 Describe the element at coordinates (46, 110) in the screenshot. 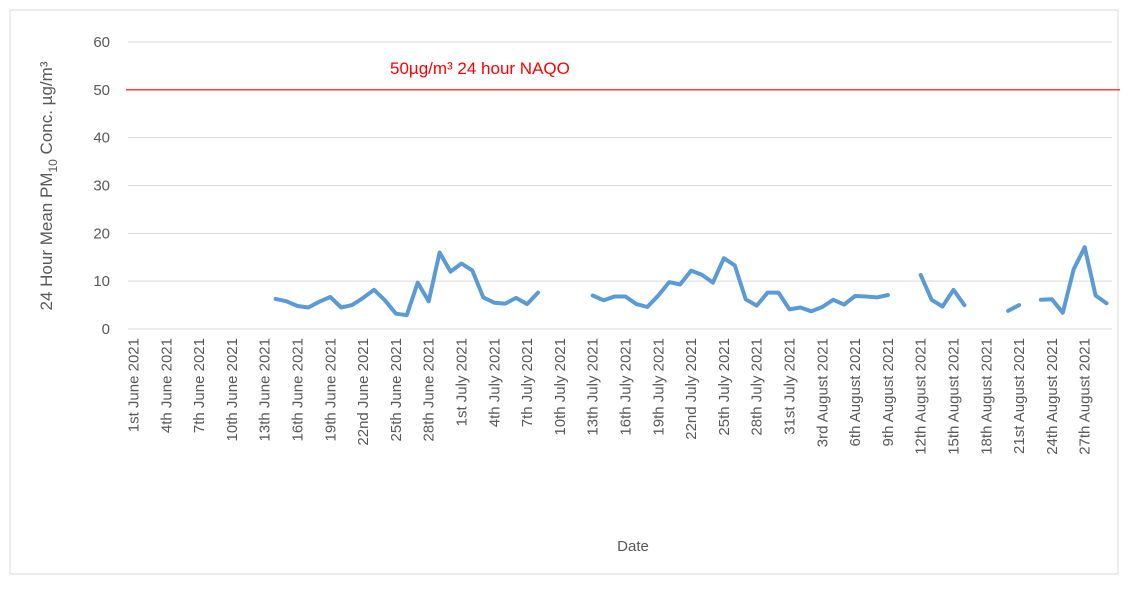

I see `y-label-part: Conc. µg/m³` at that location.